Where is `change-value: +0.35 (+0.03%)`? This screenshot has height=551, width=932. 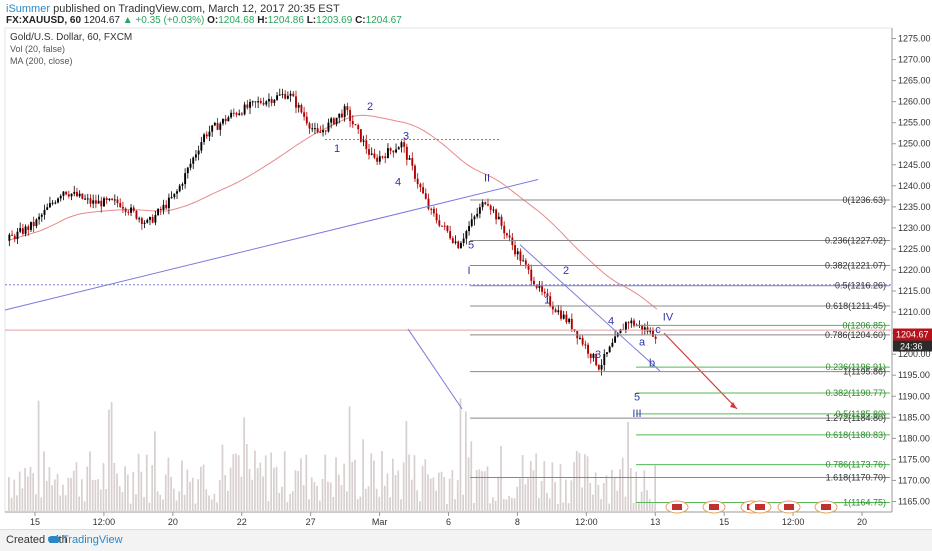 change-value: +0.35 (+0.03%) is located at coordinates (170, 20).